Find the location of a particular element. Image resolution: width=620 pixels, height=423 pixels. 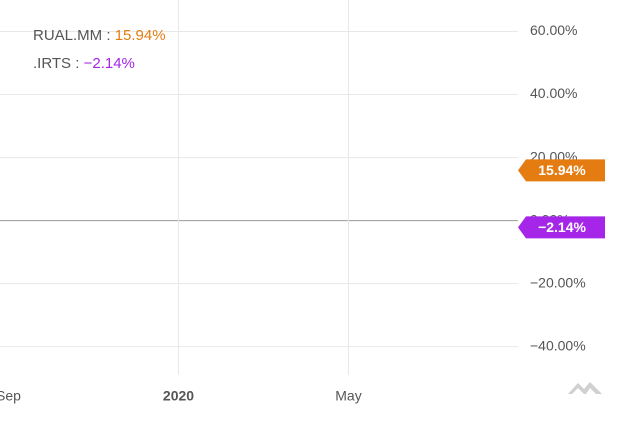

legend-value: 15.94% is located at coordinates (140, 35).